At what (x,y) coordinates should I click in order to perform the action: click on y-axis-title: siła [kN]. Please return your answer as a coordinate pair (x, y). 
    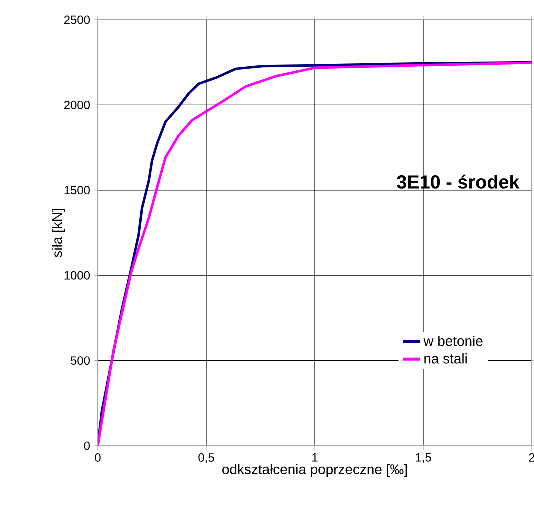
    Looking at the image, I should click on (59, 233).